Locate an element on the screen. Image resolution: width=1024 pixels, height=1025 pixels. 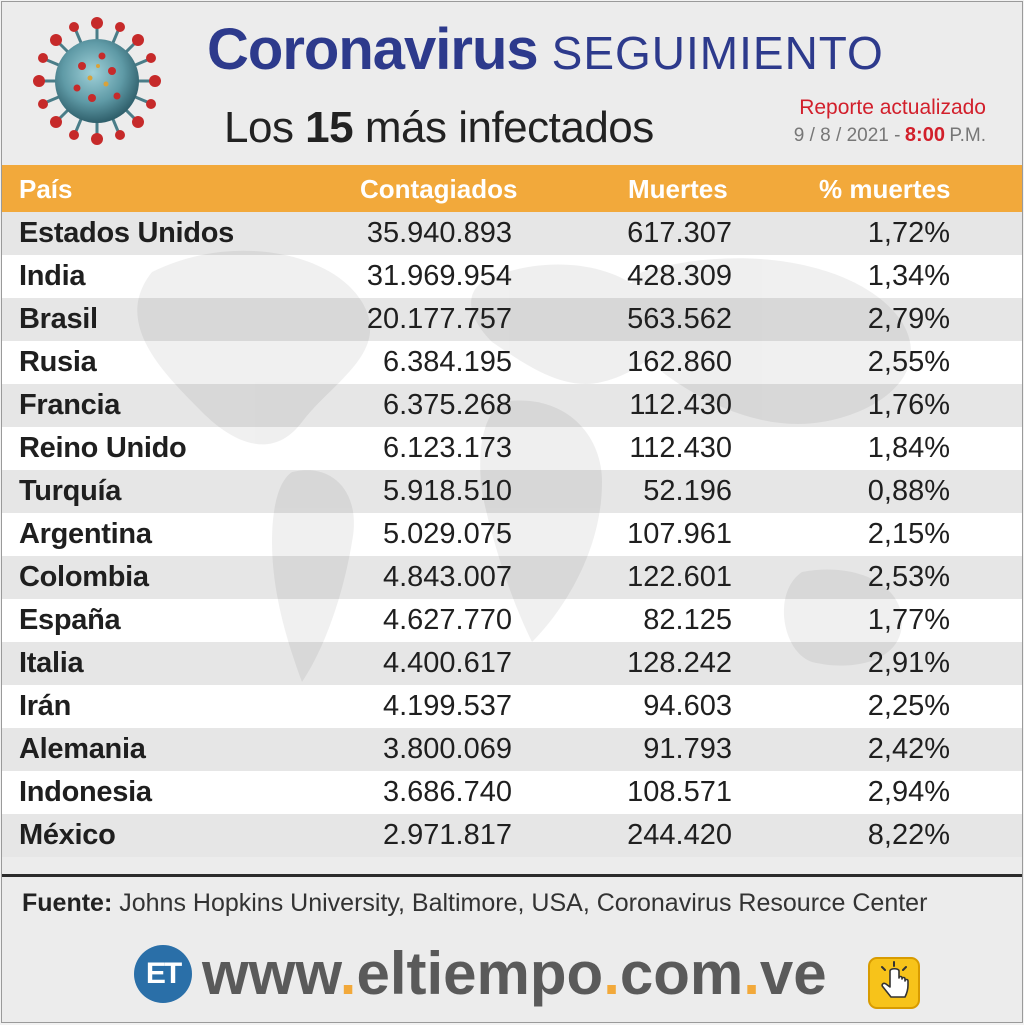
table-row: Irán 4.199.537 94.603 2,25% is located at coordinates (512, 706).